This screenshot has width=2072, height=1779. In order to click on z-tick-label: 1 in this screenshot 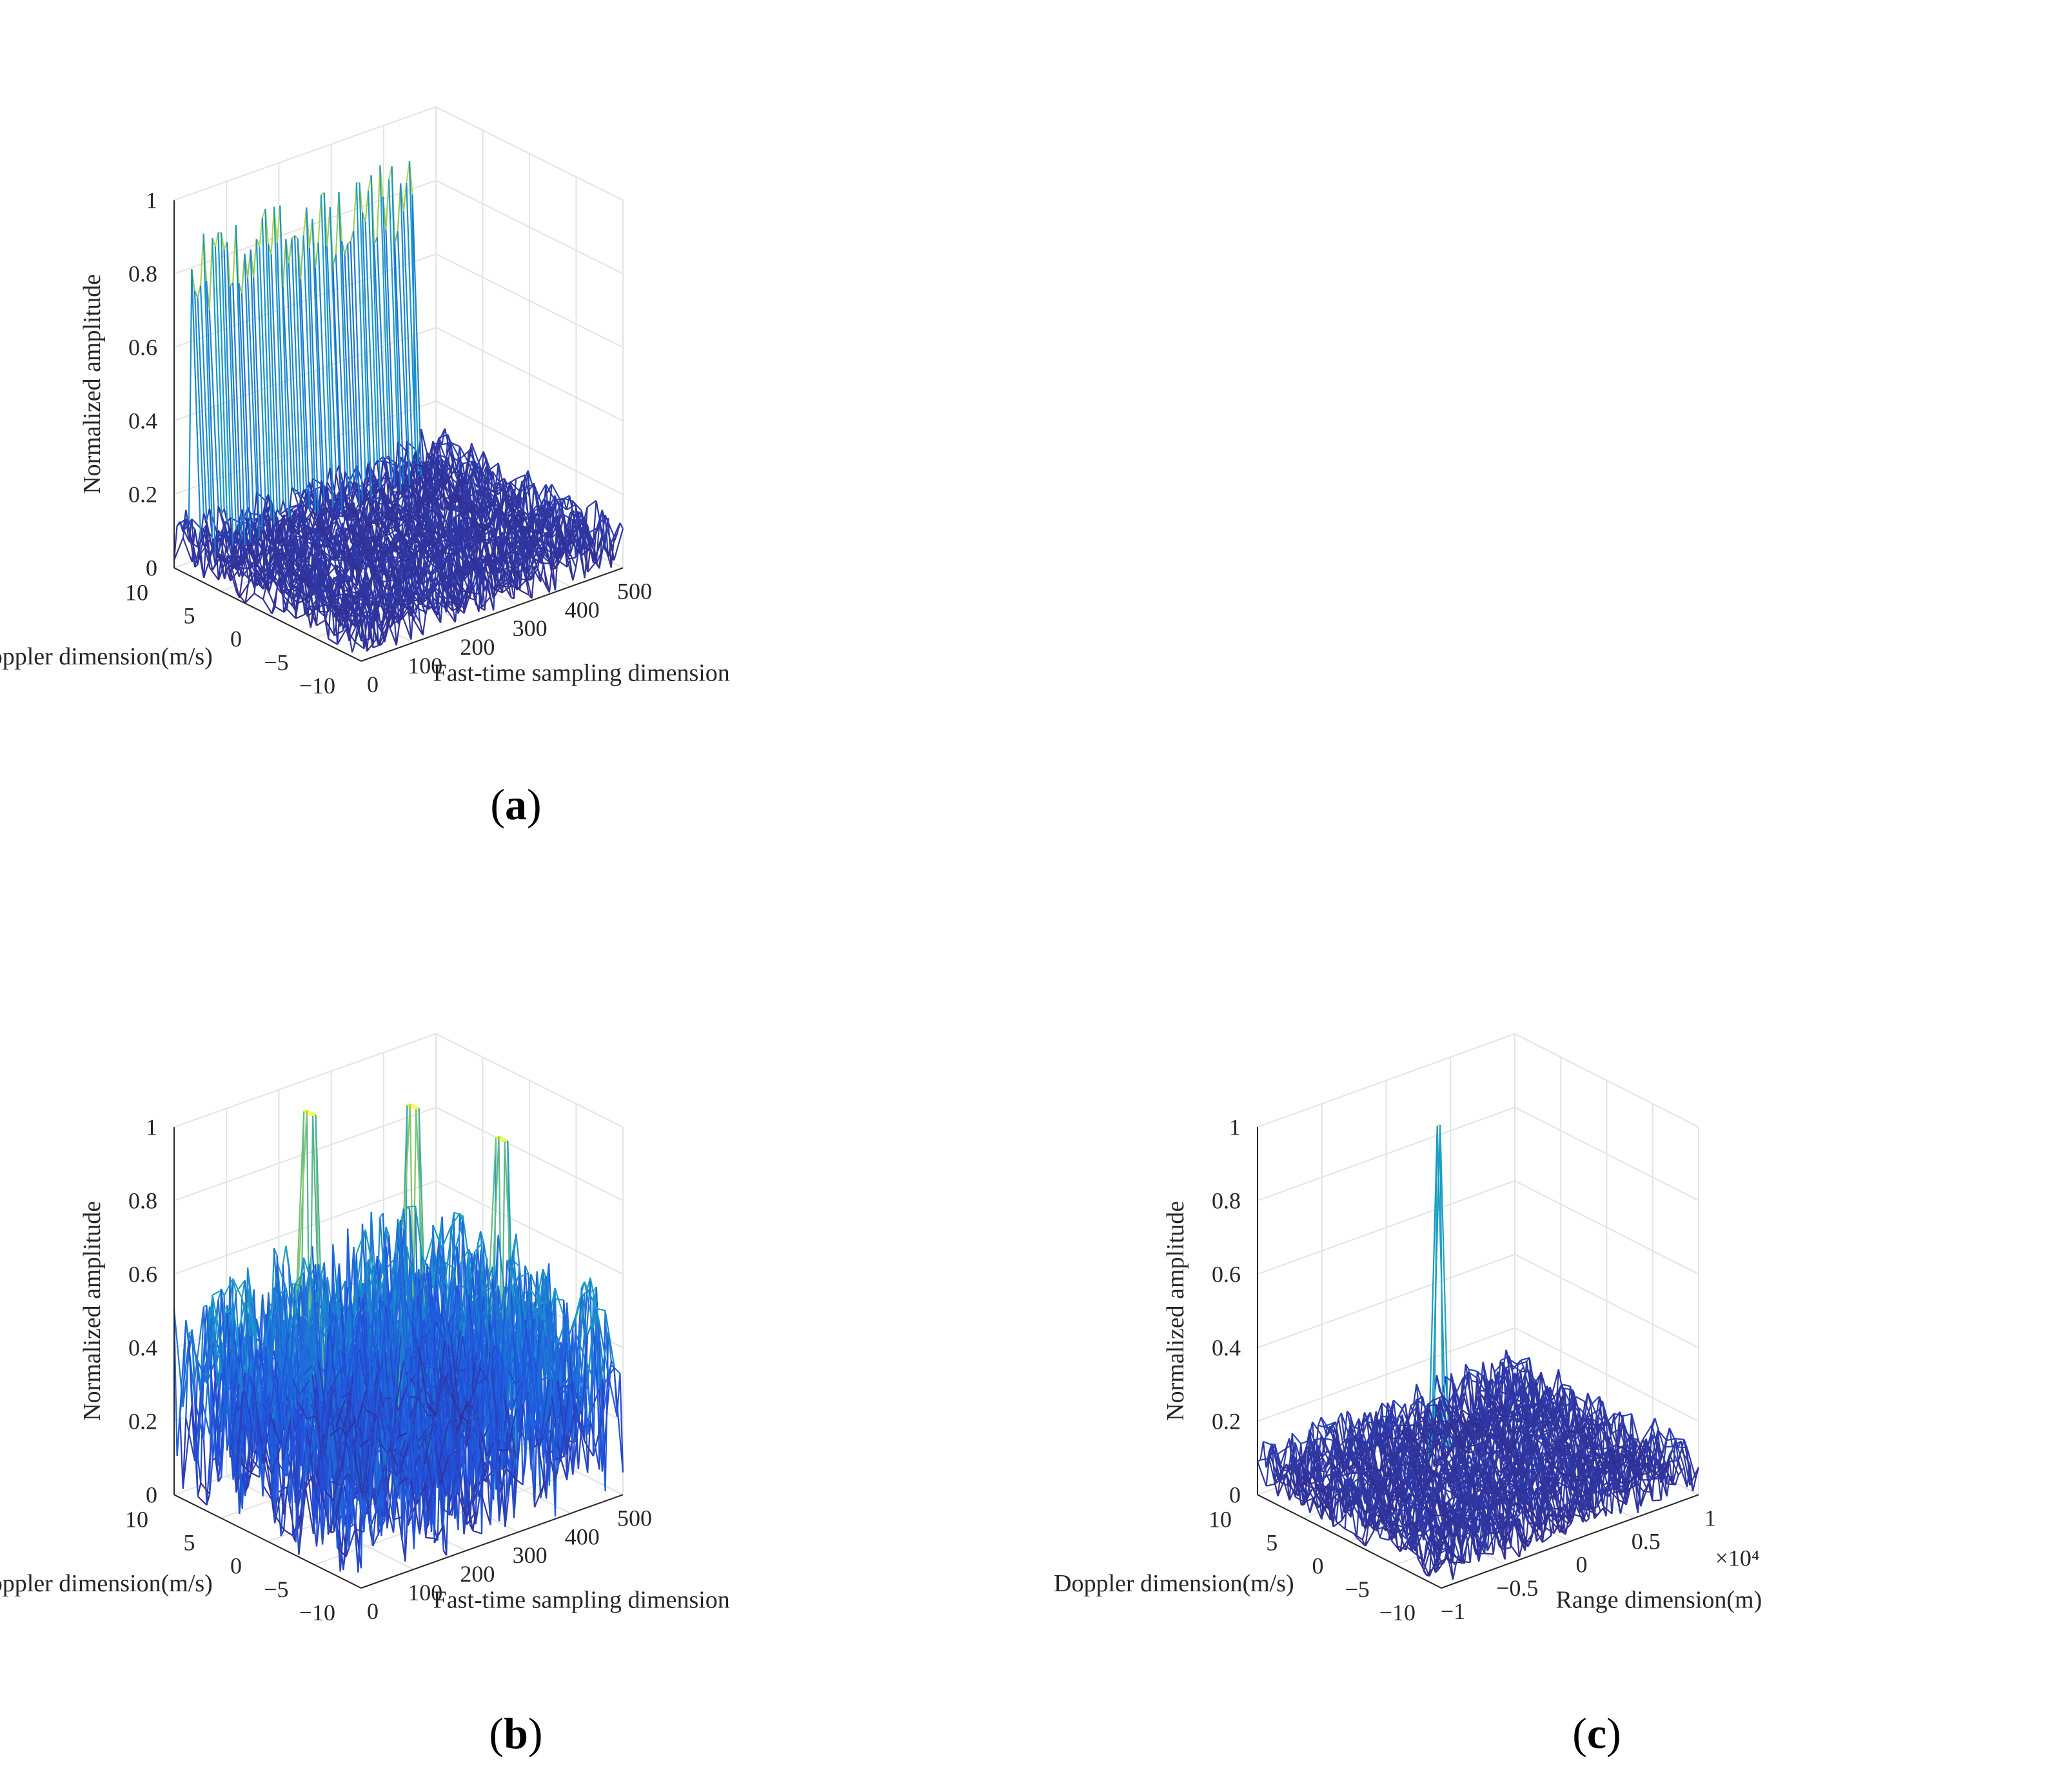, I will do `click(151, 200)`.